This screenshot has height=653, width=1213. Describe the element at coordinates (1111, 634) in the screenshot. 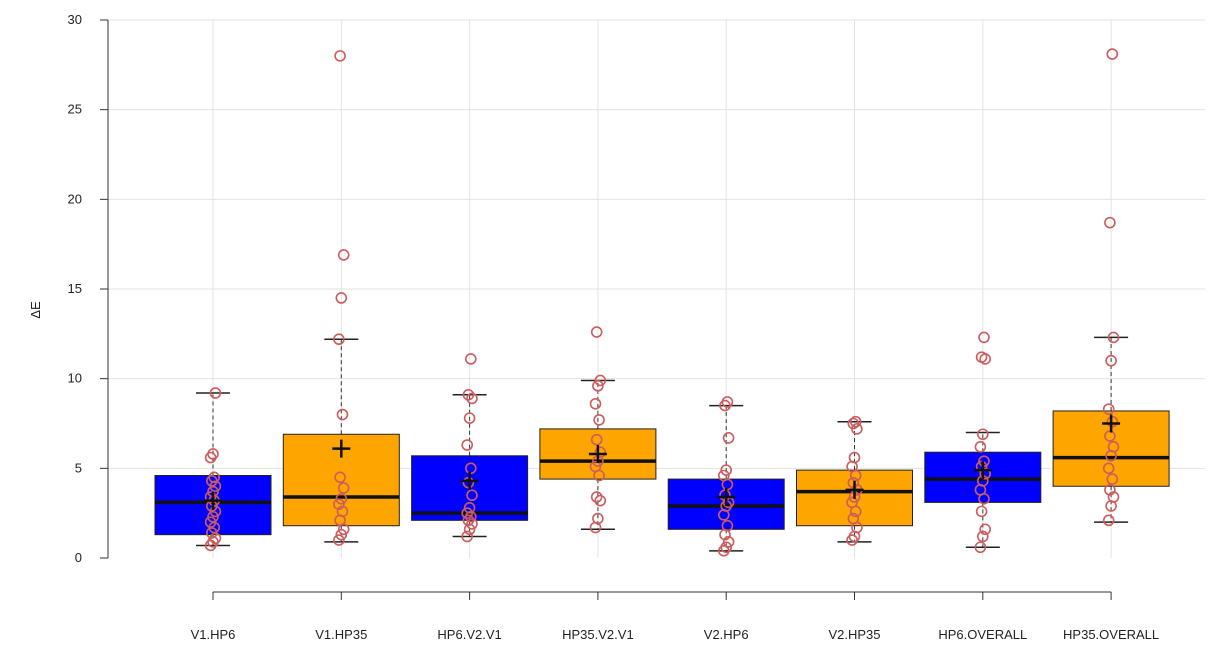

I see `x-tick-label: HP35.OVERALL` at that location.